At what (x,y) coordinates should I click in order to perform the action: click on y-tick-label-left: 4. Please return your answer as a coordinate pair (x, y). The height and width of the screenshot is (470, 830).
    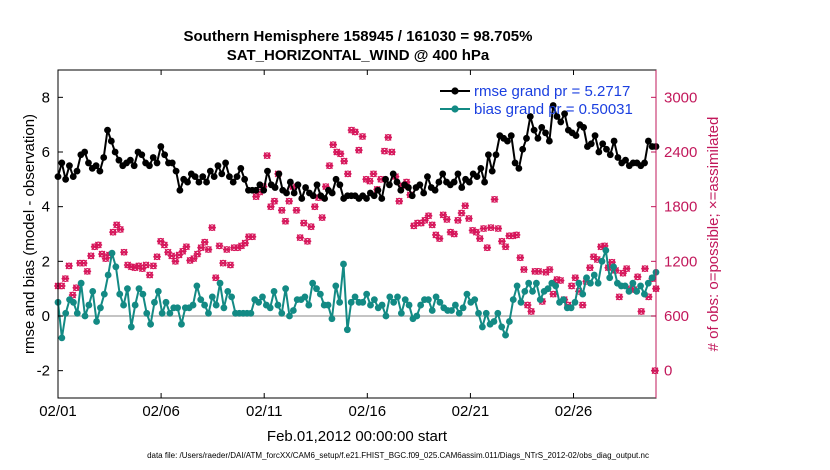
    Looking at the image, I should click on (46, 207).